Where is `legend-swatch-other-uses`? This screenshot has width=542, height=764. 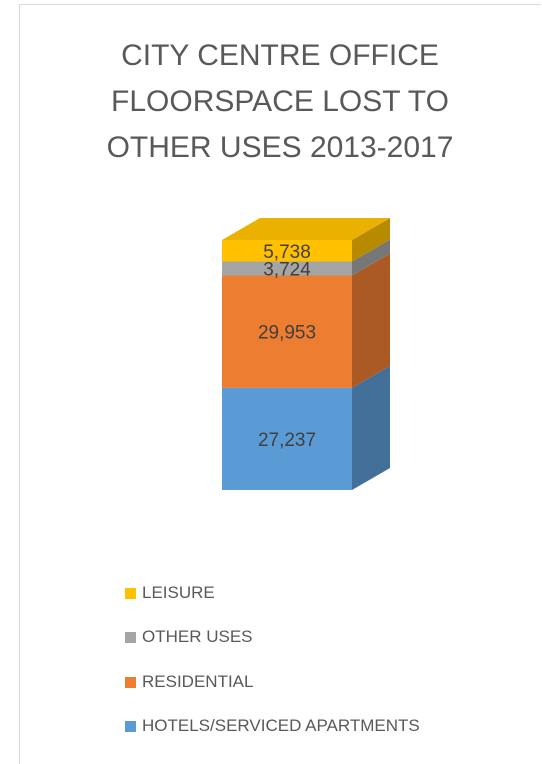
legend-swatch-other-uses is located at coordinates (130, 637).